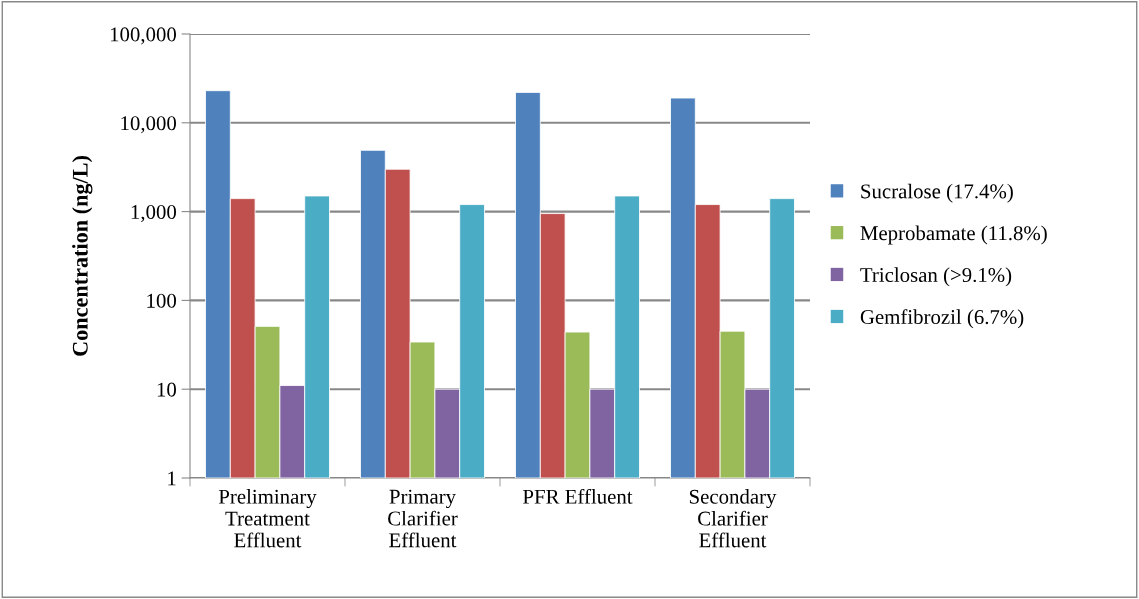 The image size is (1139, 599). What do you see at coordinates (149, 125) in the screenshot?
I see `y-tick-label: 10,000` at bounding box center [149, 125].